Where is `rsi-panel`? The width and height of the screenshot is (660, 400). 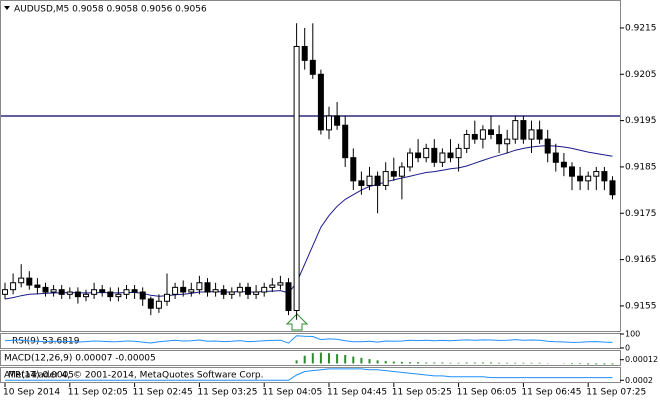 rsi-panel is located at coordinates (310, 341).